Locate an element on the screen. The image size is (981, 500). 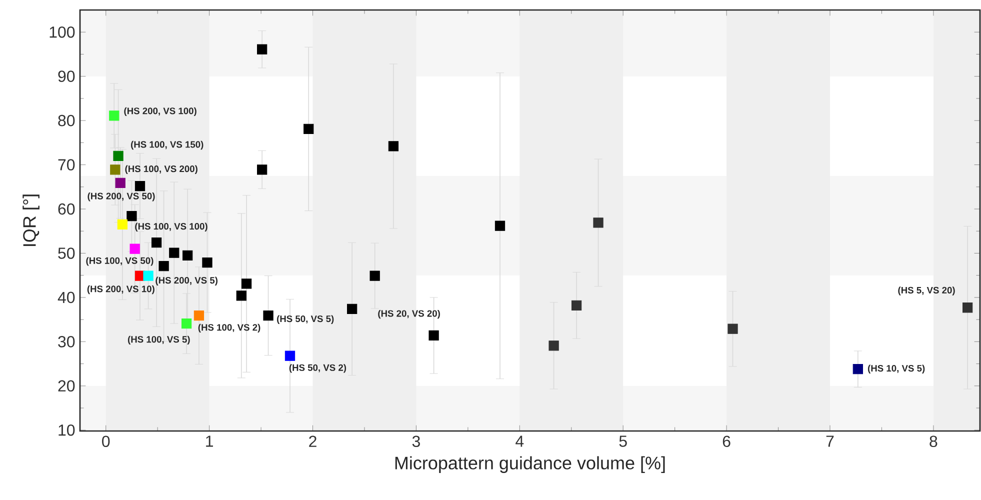
x-tick-label: 7 is located at coordinates (830, 441).